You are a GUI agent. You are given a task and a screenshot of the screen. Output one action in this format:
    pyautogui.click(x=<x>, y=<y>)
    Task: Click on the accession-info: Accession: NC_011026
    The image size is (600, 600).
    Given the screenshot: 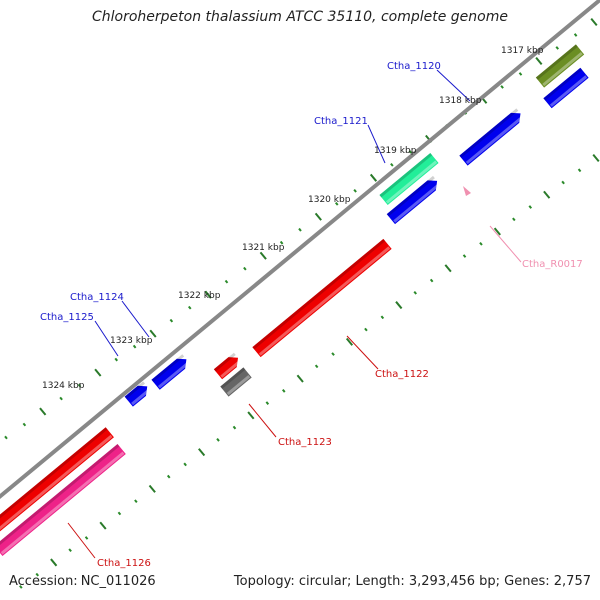 What is the action you would take?
    pyautogui.click(x=82, y=581)
    